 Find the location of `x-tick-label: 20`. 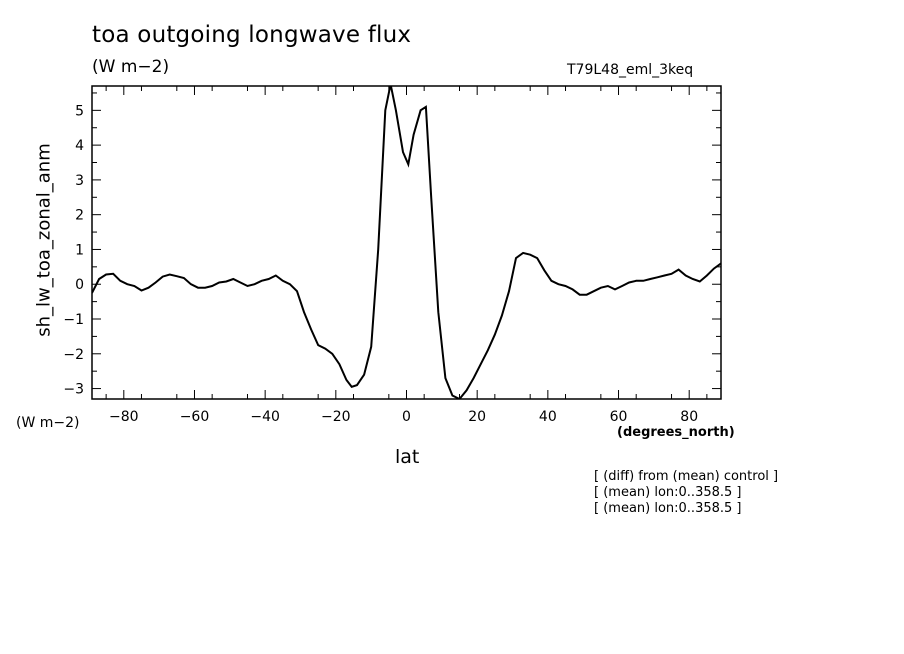

x-tick-label: 20 is located at coordinates (477, 417).